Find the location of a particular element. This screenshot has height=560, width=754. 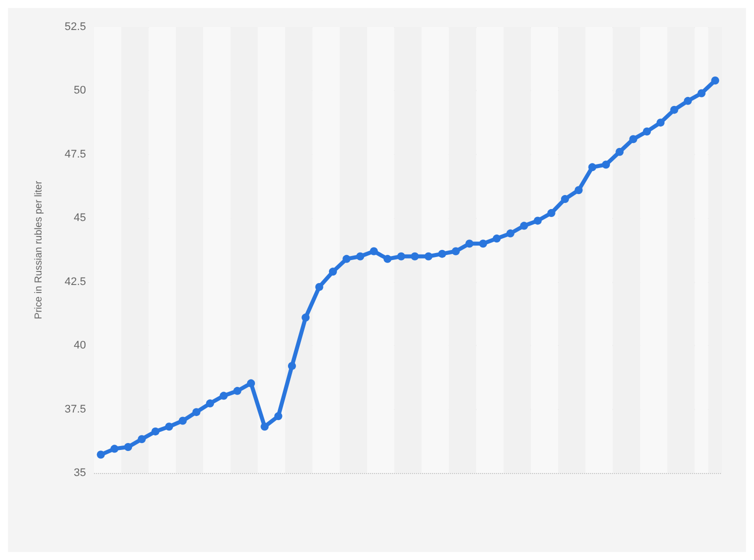

y-tick-label: 52.5 is located at coordinates (75, 27).